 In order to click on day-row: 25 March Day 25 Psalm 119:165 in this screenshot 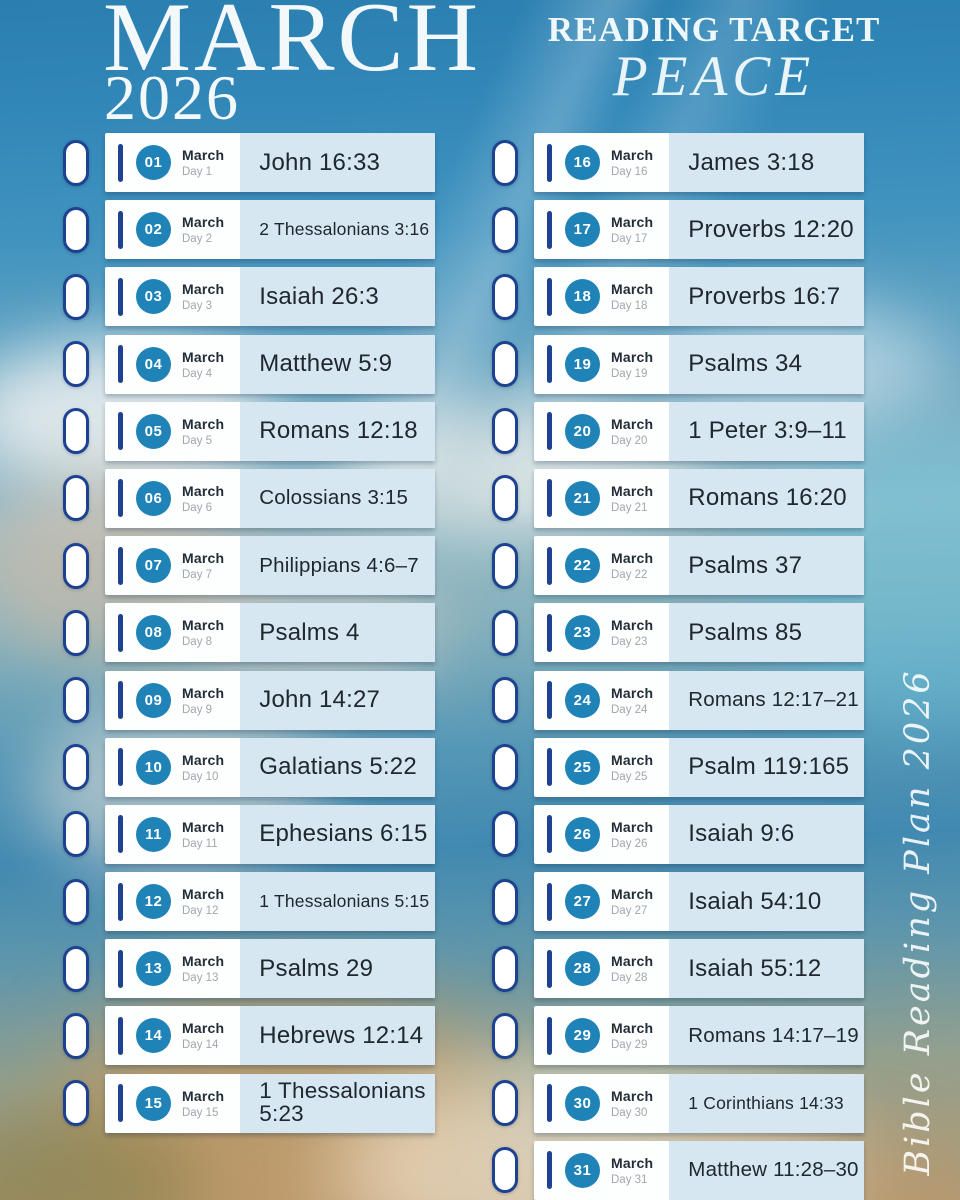, I will do `click(678, 767)`.